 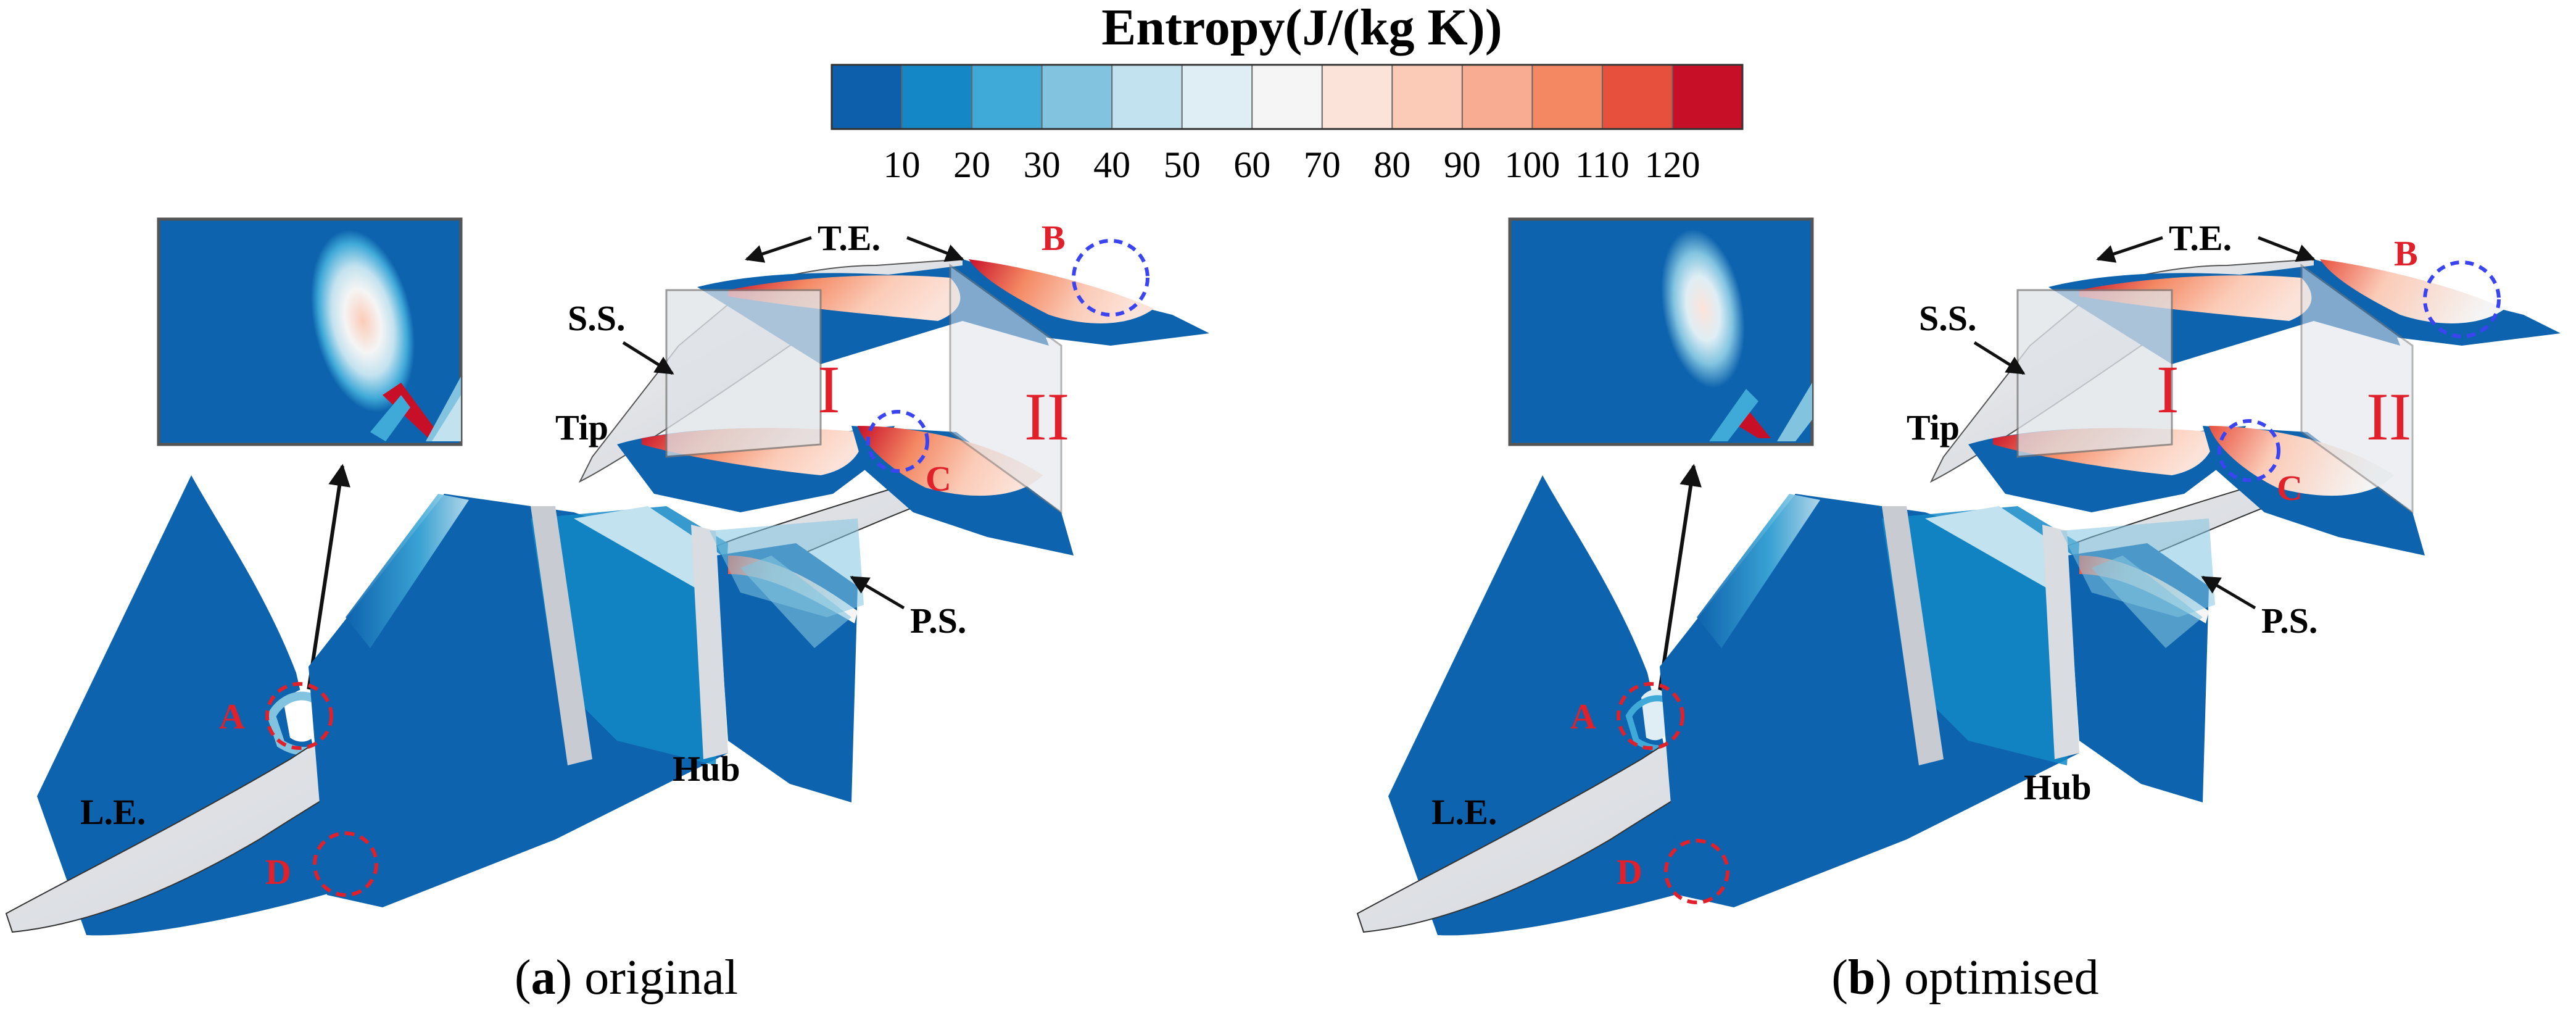 What do you see at coordinates (1532, 164) in the screenshot?
I see `colorbar-tick-label: 100` at bounding box center [1532, 164].